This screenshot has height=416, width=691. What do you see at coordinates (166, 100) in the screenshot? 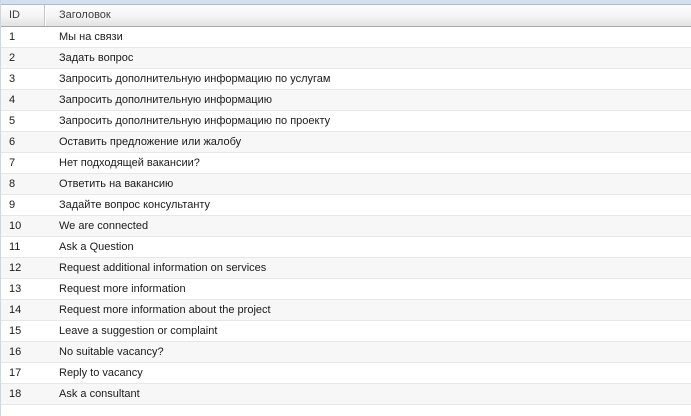
I see `row-title-cell: Запросить дополнительную информацию` at bounding box center [166, 100].